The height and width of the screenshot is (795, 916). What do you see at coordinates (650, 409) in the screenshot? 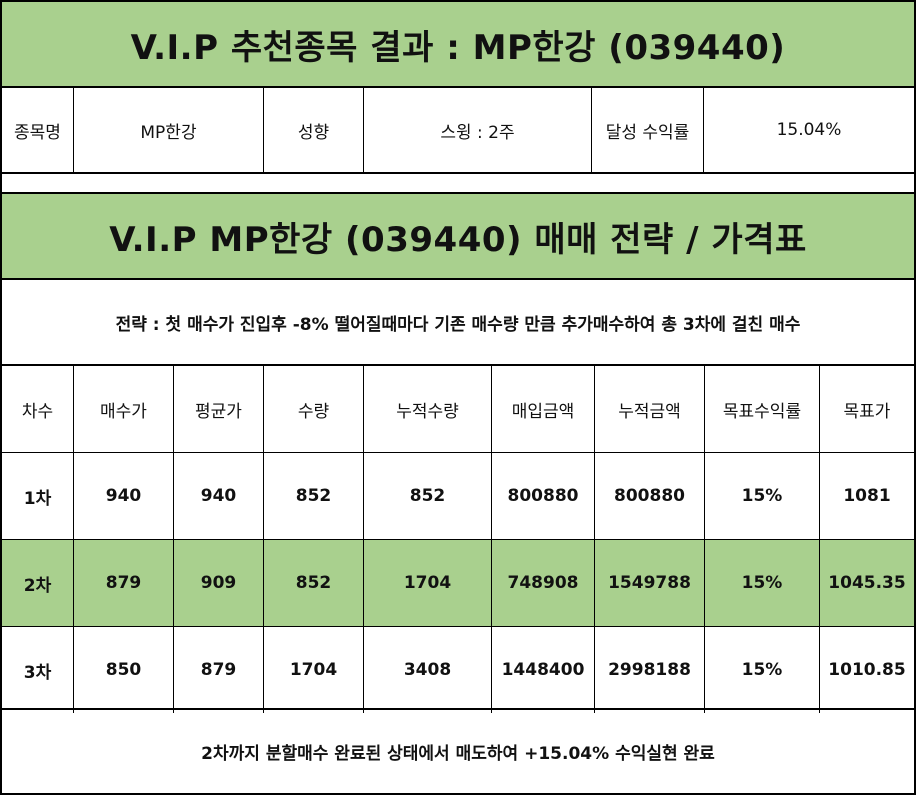
I see `header-cell: 누적금액` at bounding box center [650, 409].